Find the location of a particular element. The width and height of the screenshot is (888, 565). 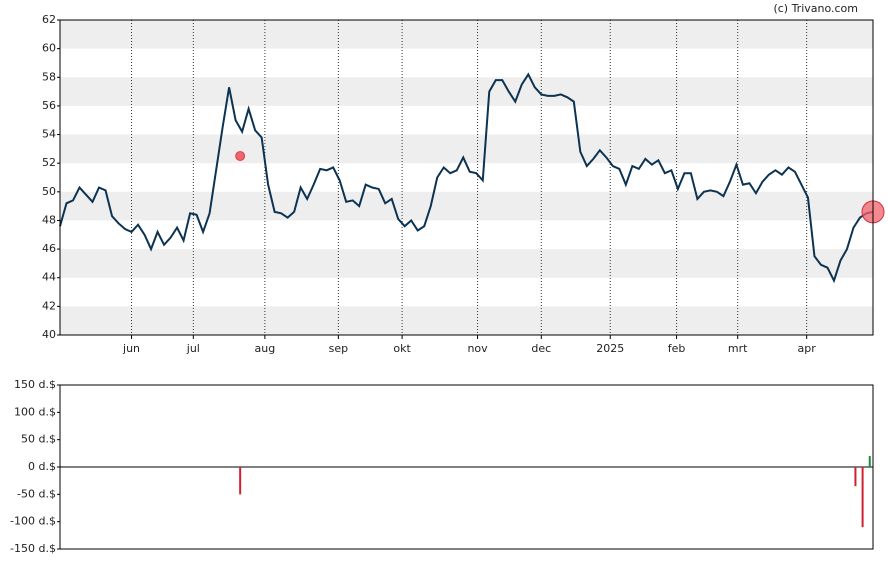

y-tick-label: 0 d.$ is located at coordinates (42, 466).